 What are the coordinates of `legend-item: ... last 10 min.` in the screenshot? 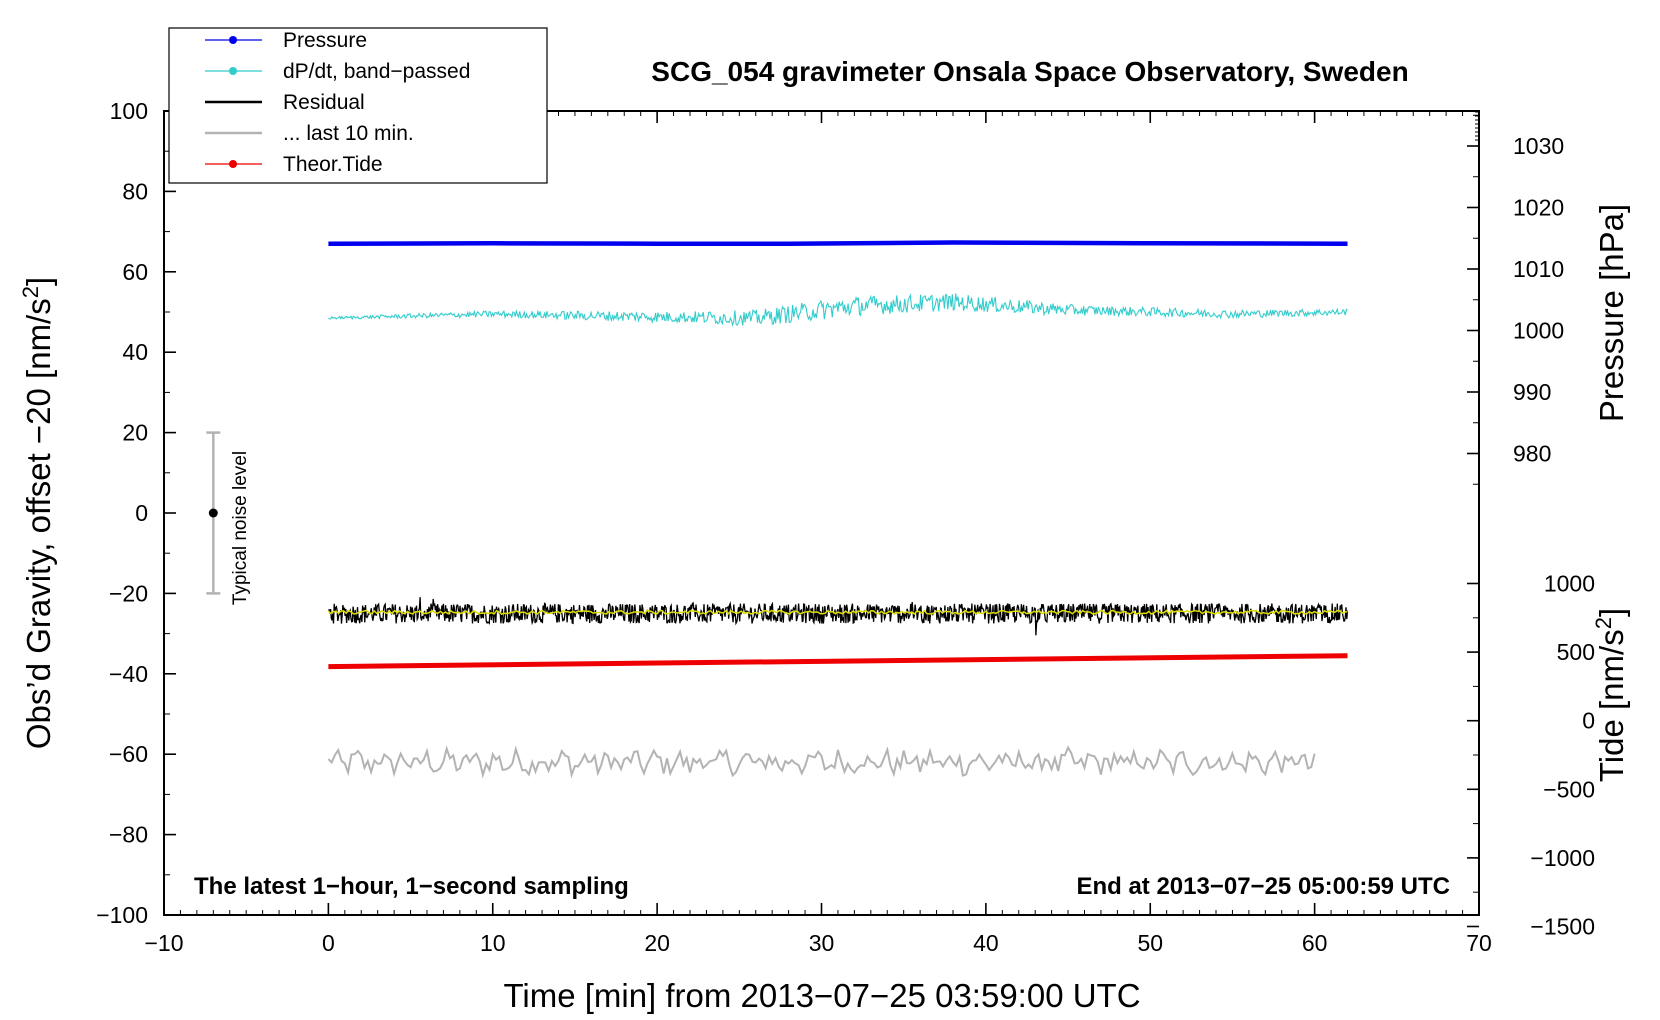 It's located at (309, 133).